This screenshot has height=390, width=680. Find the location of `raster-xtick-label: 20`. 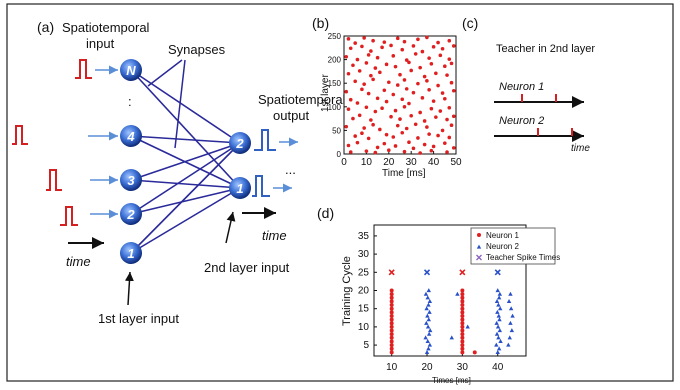

raster-xtick-label: 20 is located at coordinates (389, 162).